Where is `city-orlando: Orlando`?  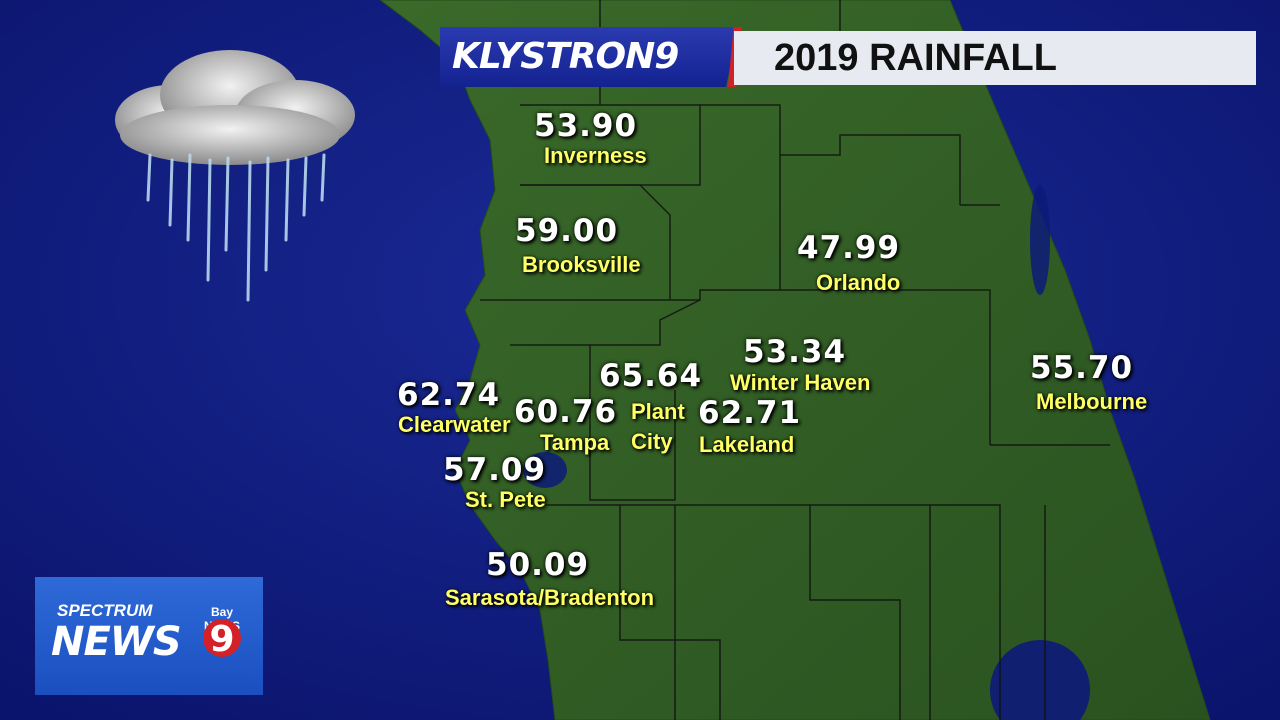
city-orlando: Orlando is located at coordinates (858, 282).